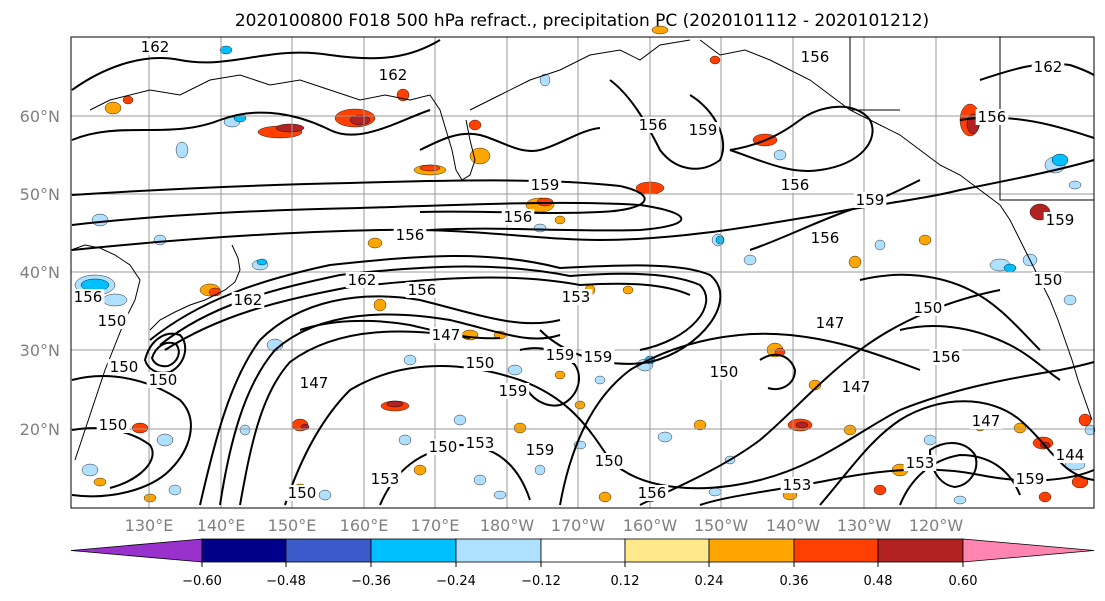 The height and width of the screenshot is (601, 1105). Describe the element at coordinates (435, 525) in the screenshot. I see `lon-label: 170°E` at that location.